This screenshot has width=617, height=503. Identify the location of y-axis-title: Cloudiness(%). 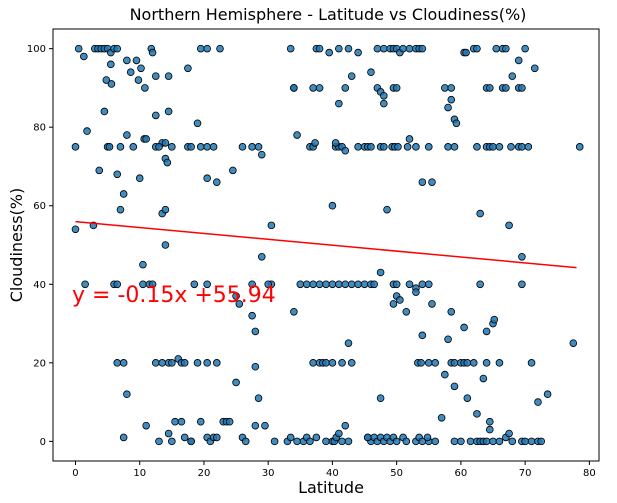
(16, 245).